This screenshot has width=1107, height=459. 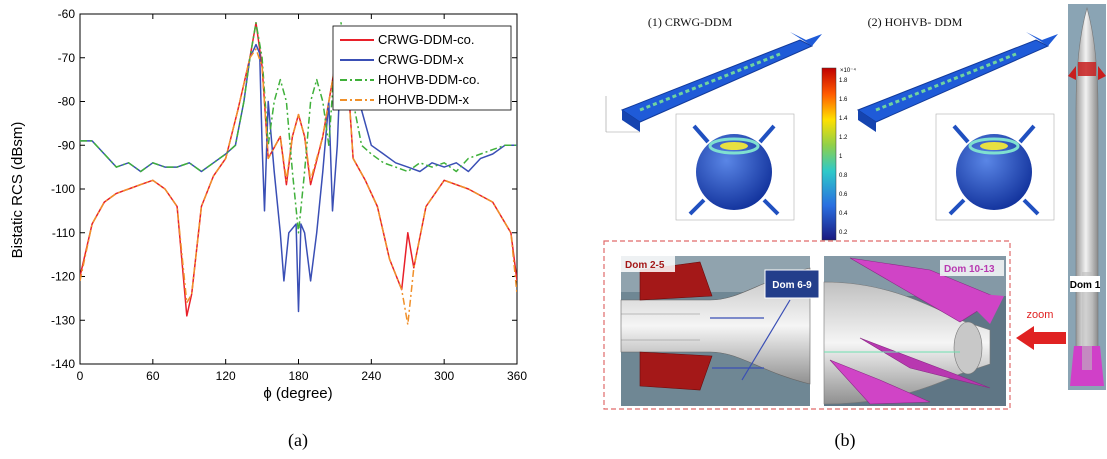 I want to click on x-tick-label: 240, so click(x=371, y=376).